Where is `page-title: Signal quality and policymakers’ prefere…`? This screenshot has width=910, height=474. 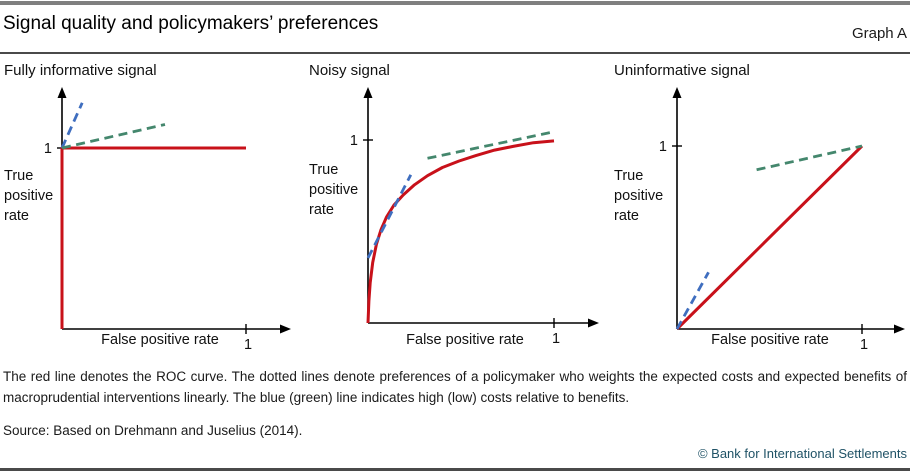 page-title: Signal quality and policymakers’ prefere… is located at coordinates (191, 23).